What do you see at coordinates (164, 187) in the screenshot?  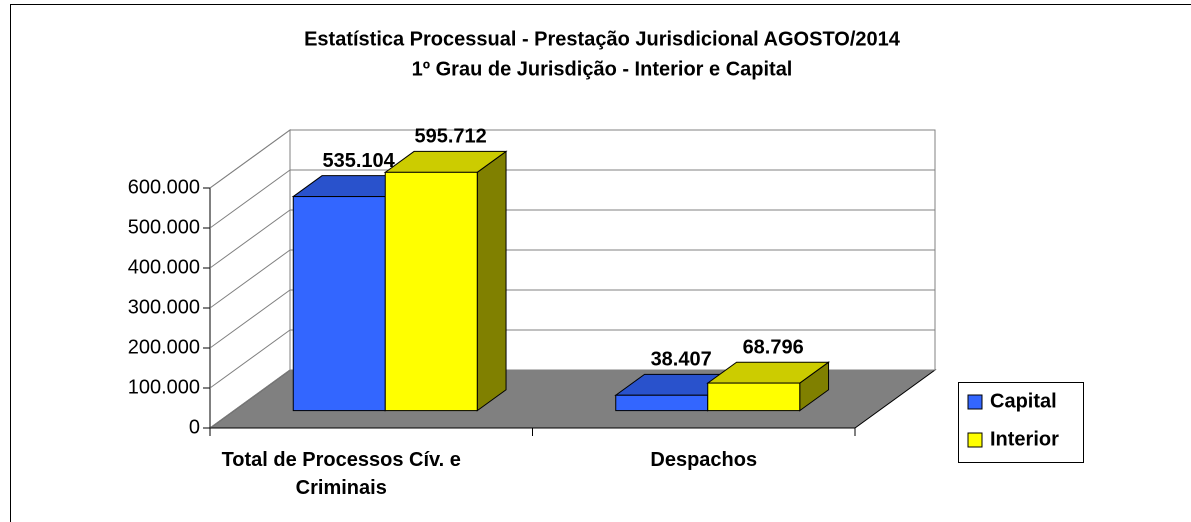 I see `y-tick-label: 600.000` at bounding box center [164, 187].